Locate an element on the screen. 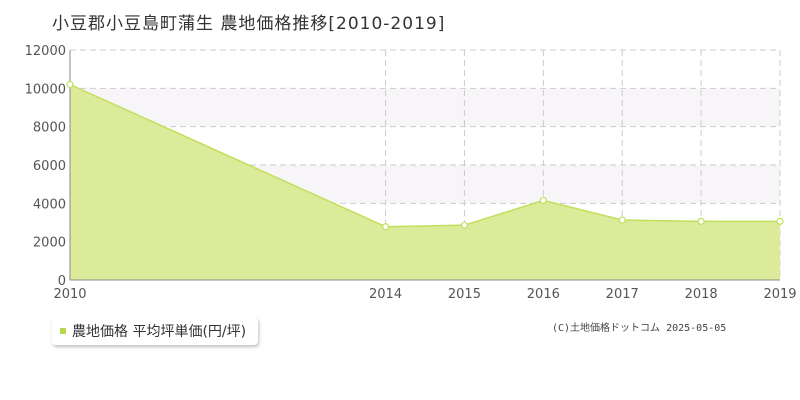  legend: 農地価格 平均坪単価(円/坪) is located at coordinates (155, 331).